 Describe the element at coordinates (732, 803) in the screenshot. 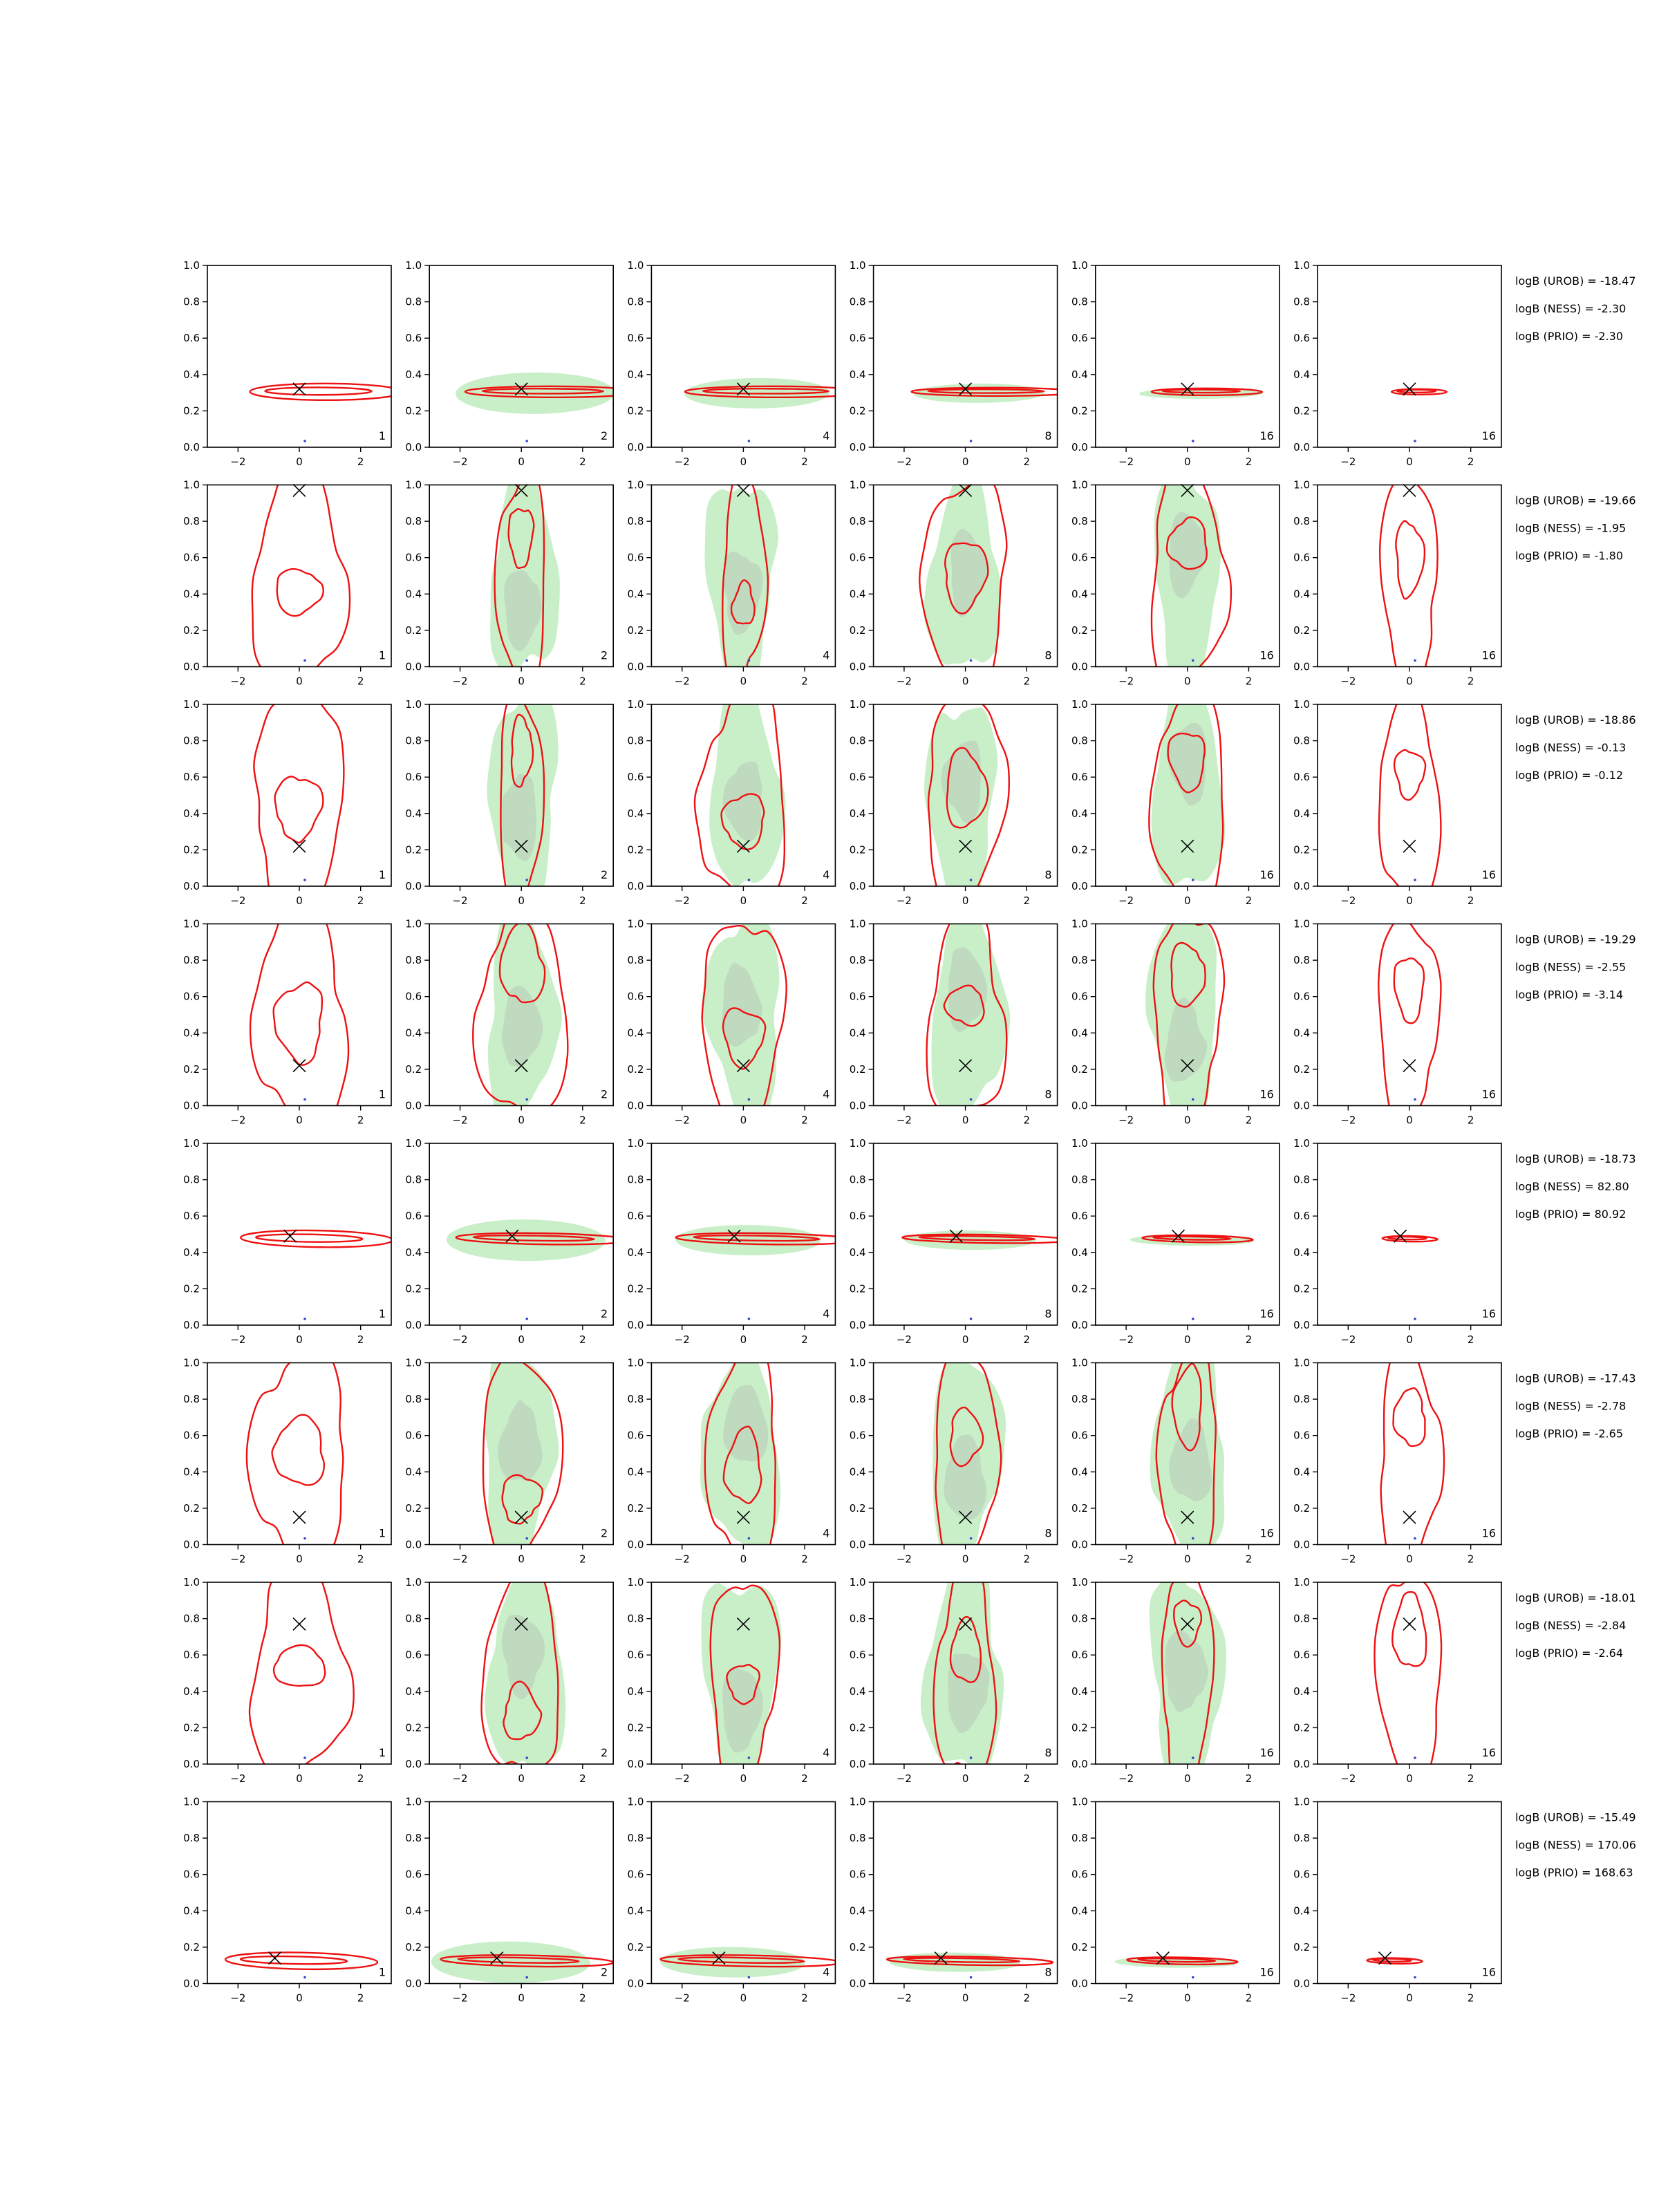

I see `panel-r3-c3: −2 0 2 0.0 0.2 0.4 0.6 0.8 1.0 4` at that location.